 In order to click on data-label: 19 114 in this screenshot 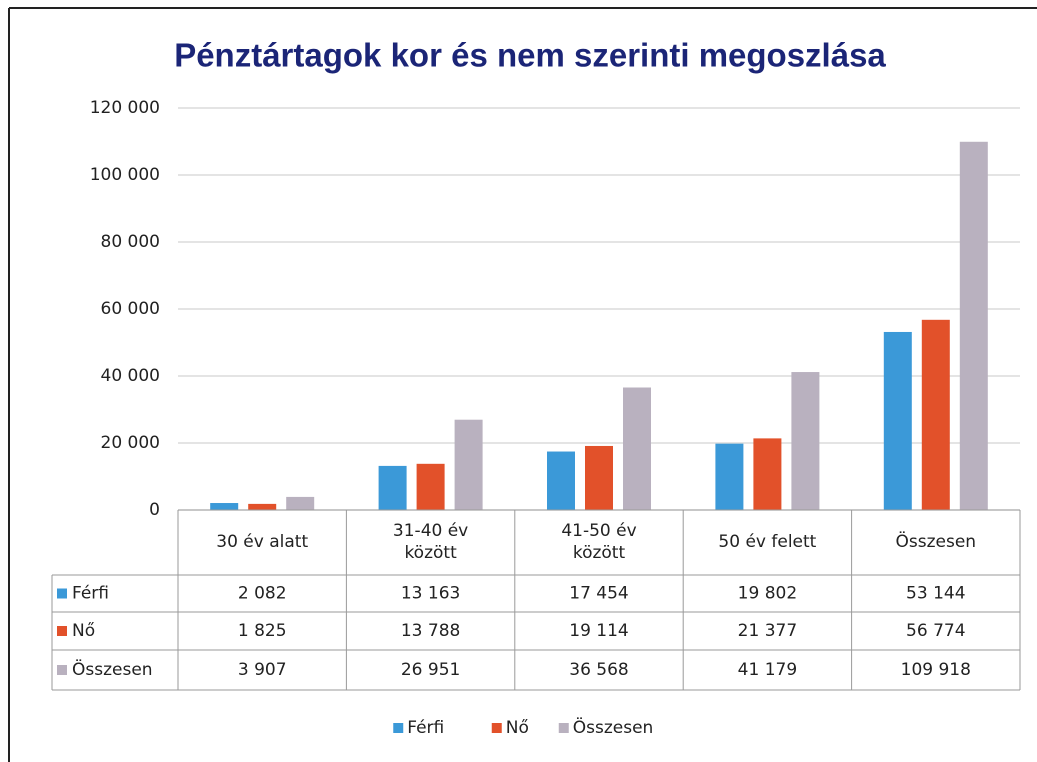, I will do `click(598, 631)`.